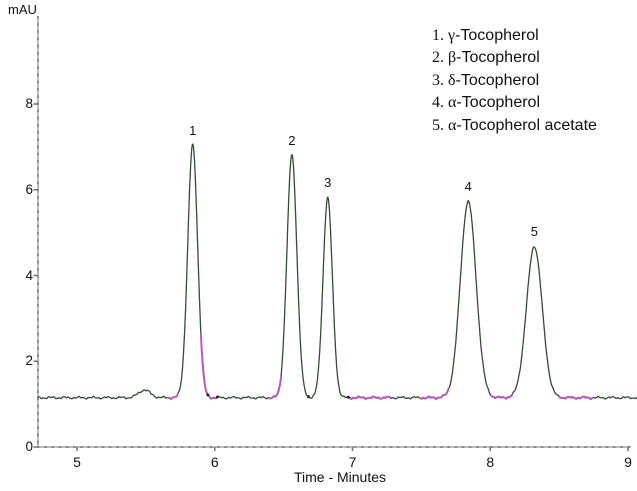 The height and width of the screenshot is (491, 637). Describe the element at coordinates (444, 58) in the screenshot. I see `legend-index-symbol: 2. β` at that location.